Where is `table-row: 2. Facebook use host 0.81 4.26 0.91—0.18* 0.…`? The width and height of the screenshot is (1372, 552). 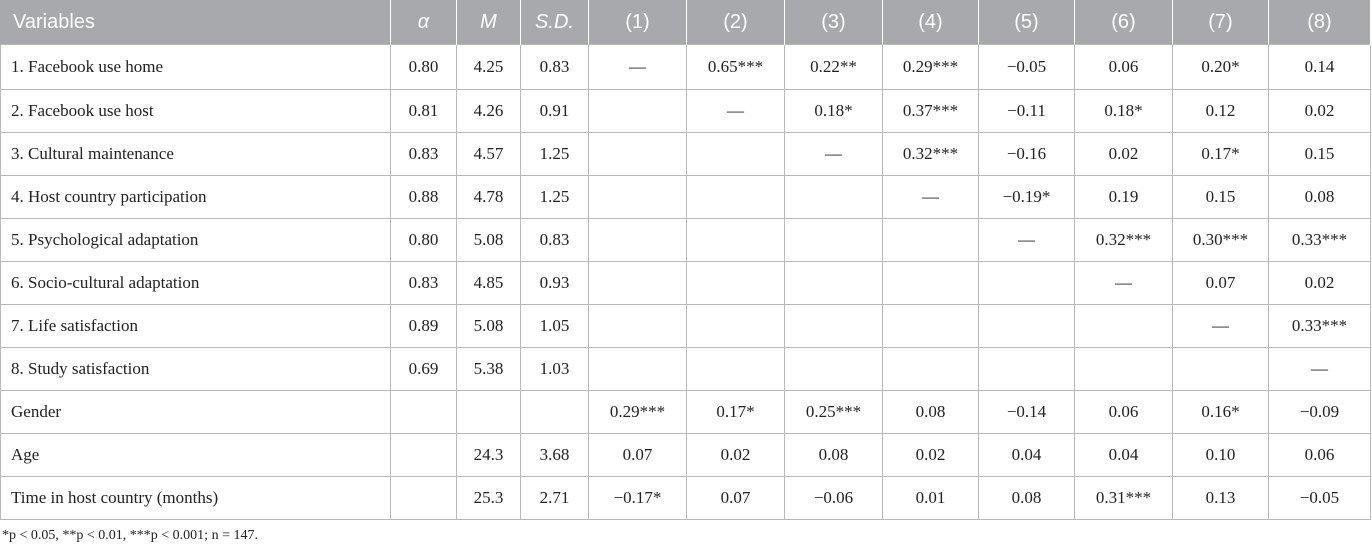 table-row: 2. Facebook use host 0.81 4.26 0.91—0.18* 0.… is located at coordinates (685, 111).